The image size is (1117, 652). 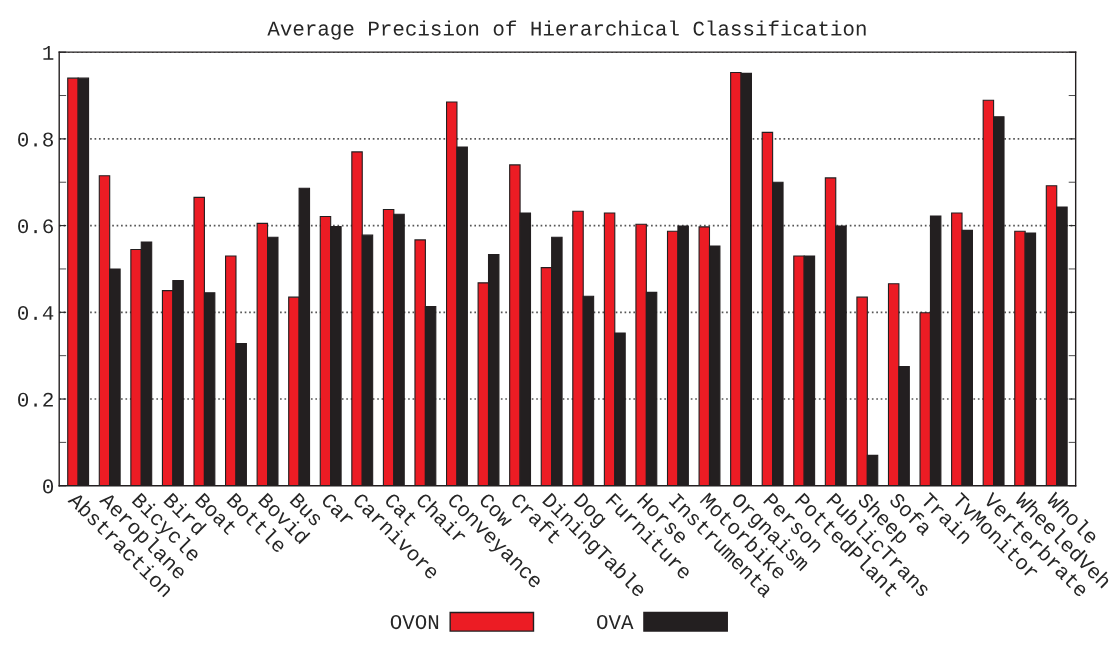 What do you see at coordinates (35, 226) in the screenshot?
I see `y-tick-label: 0.6` at bounding box center [35, 226].